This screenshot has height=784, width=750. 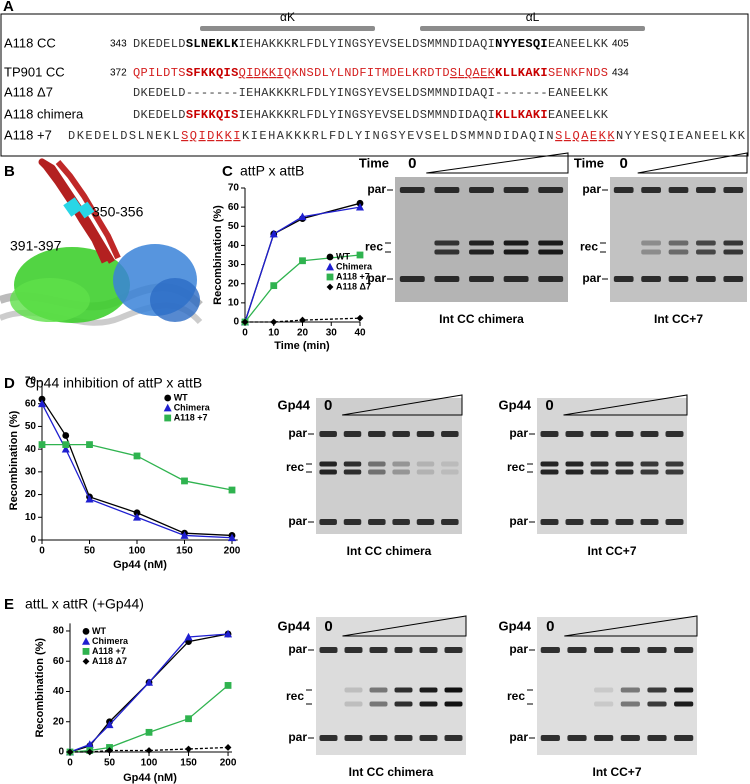 What do you see at coordinates (481, 319) in the screenshot?
I see `gel-caption: Int CC chimera` at bounding box center [481, 319].